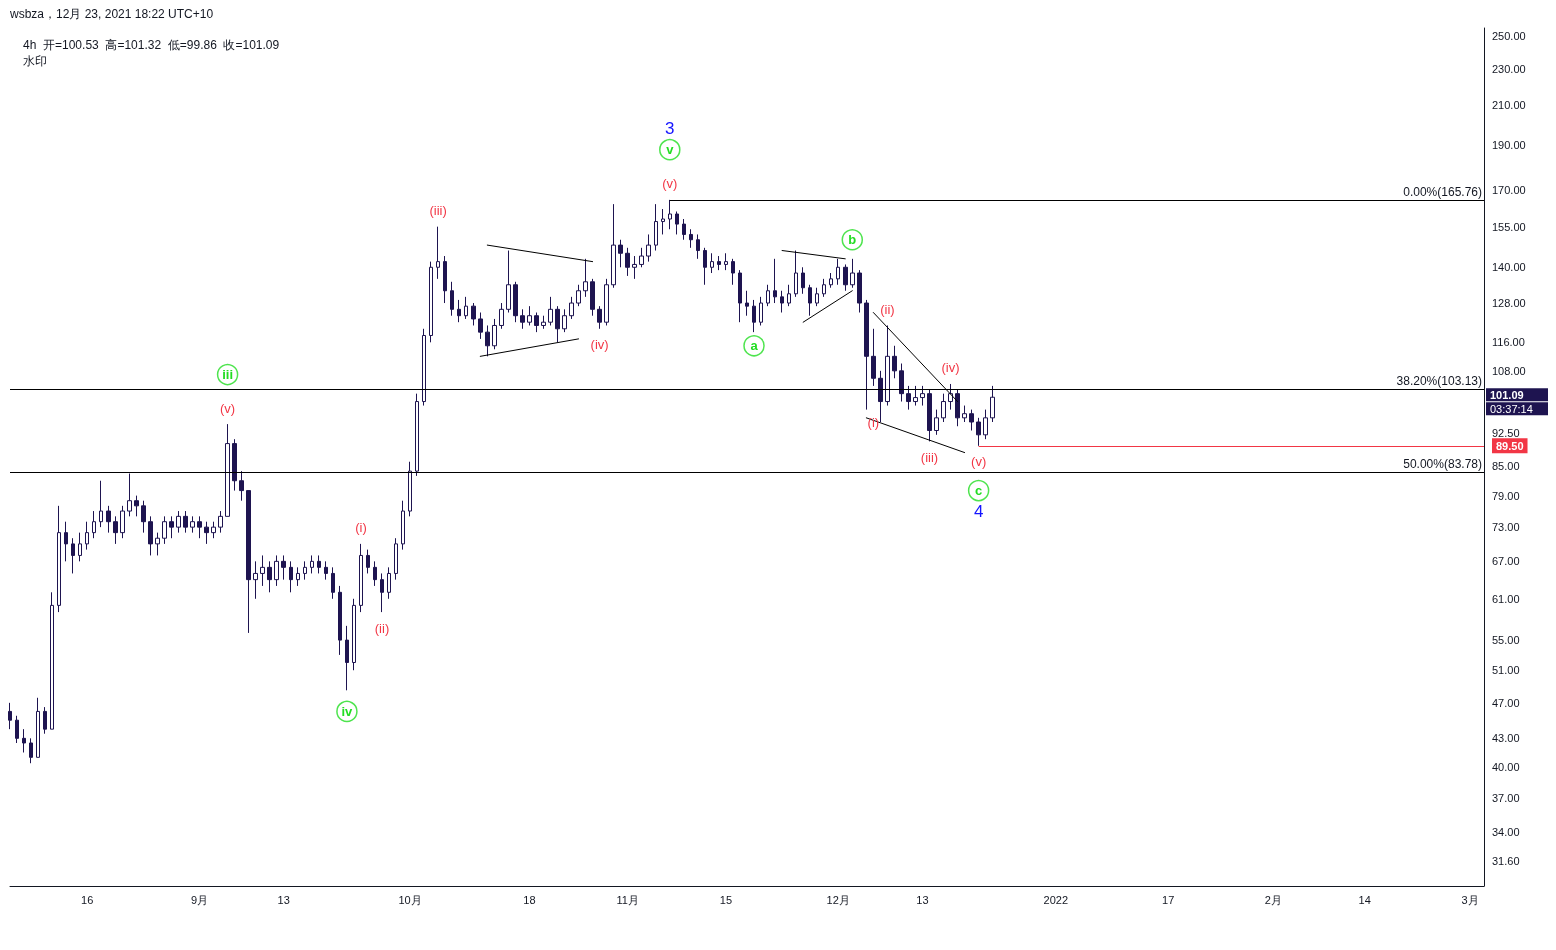 This screenshot has width=1556, height=950. I want to click on y-tick-label: 51.00, so click(1506, 670).